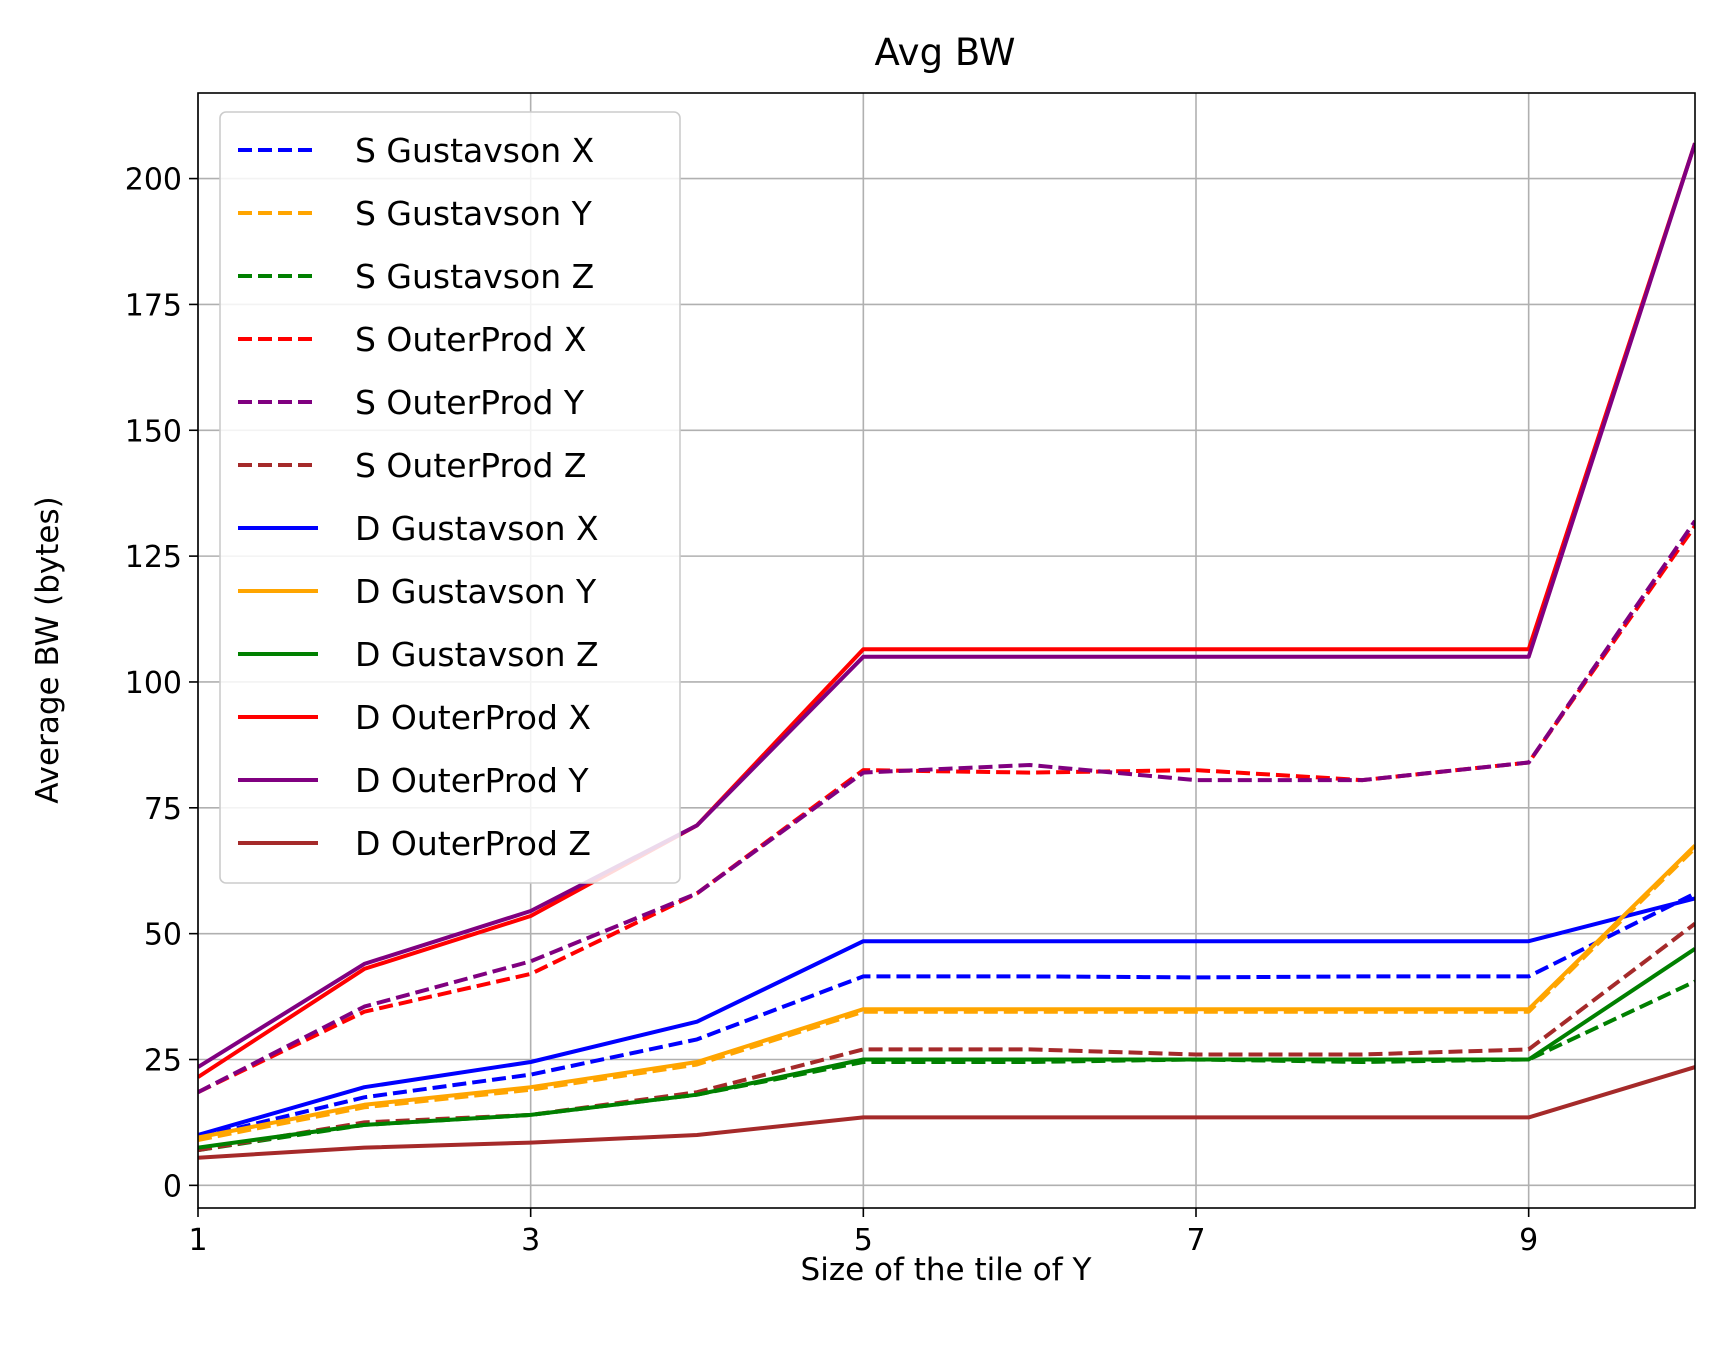  Describe the element at coordinates (476, 591) in the screenshot. I see `legend-label: D Gustavson Y` at that location.